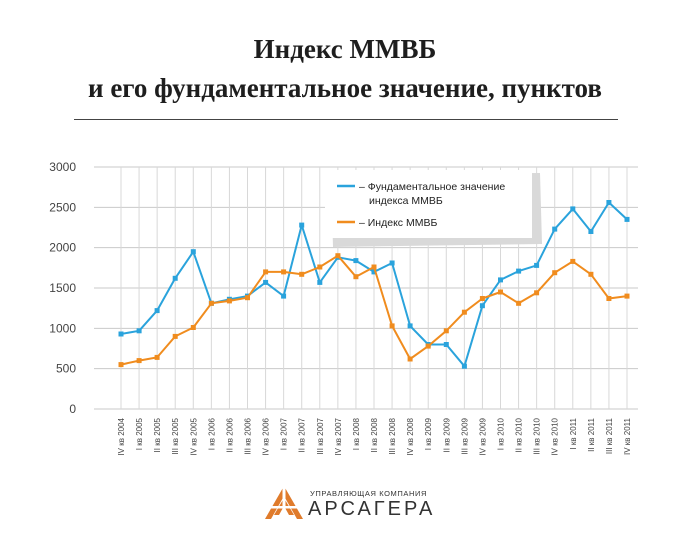 This screenshot has height=560, width=690. Describe the element at coordinates (410, 436) in the screenshot. I see `x-tick-label: IV кв 2008` at that location.